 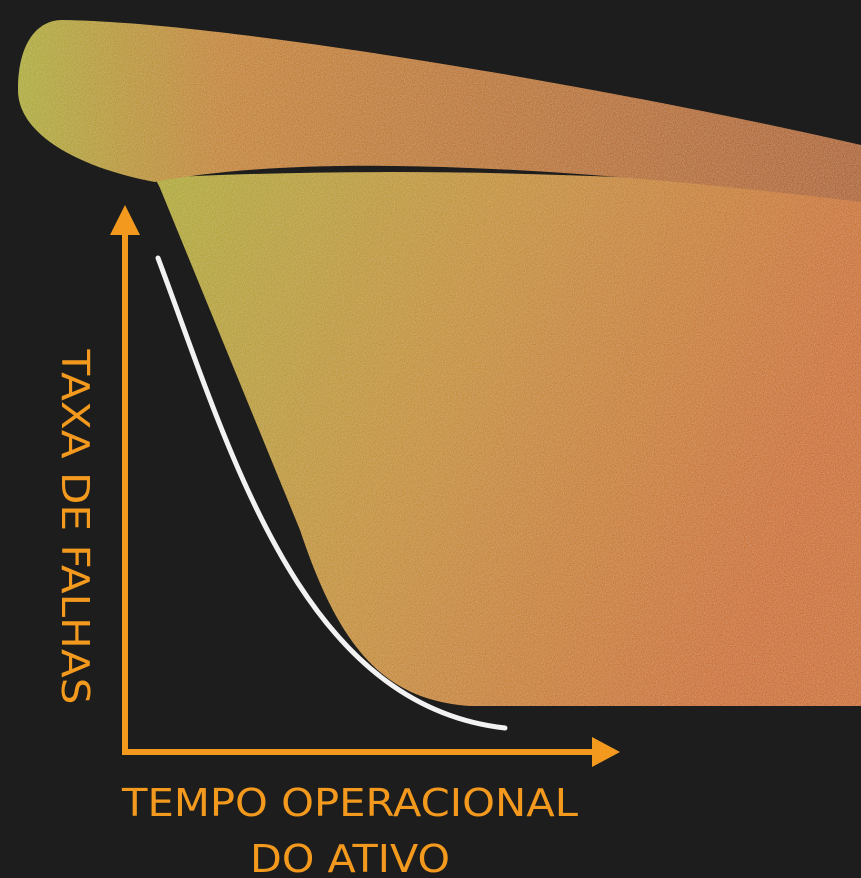 I want to click on y-arrow, so click(x=125, y=220).